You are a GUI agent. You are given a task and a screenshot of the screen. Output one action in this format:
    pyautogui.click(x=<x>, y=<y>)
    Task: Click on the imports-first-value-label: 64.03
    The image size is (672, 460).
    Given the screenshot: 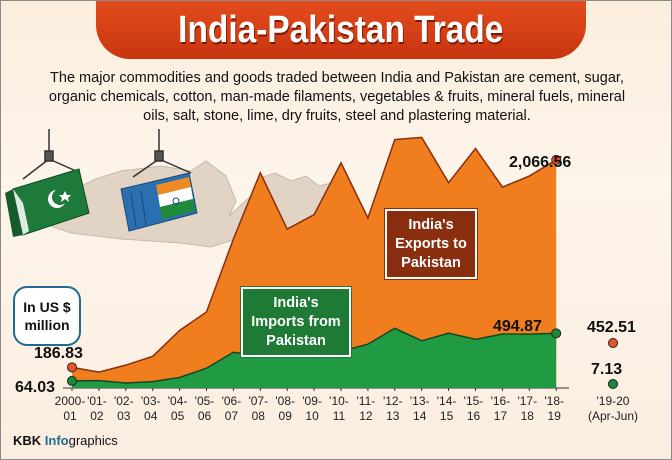 What is the action you would take?
    pyautogui.click(x=35, y=387)
    